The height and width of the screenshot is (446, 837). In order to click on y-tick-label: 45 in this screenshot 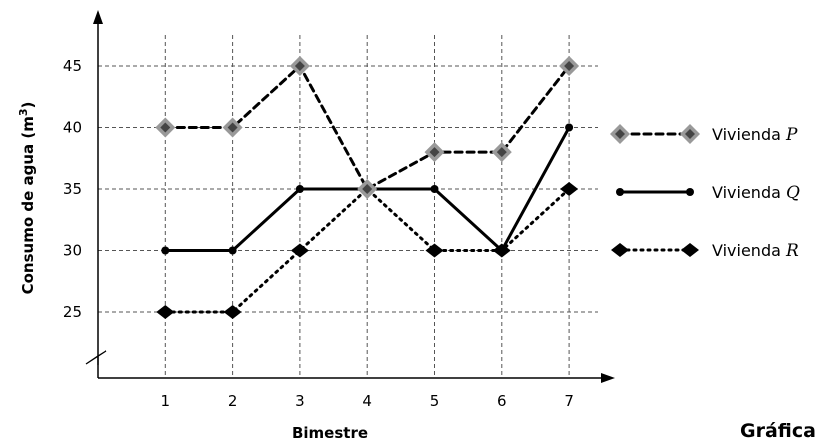, I will do `click(72, 66)`.